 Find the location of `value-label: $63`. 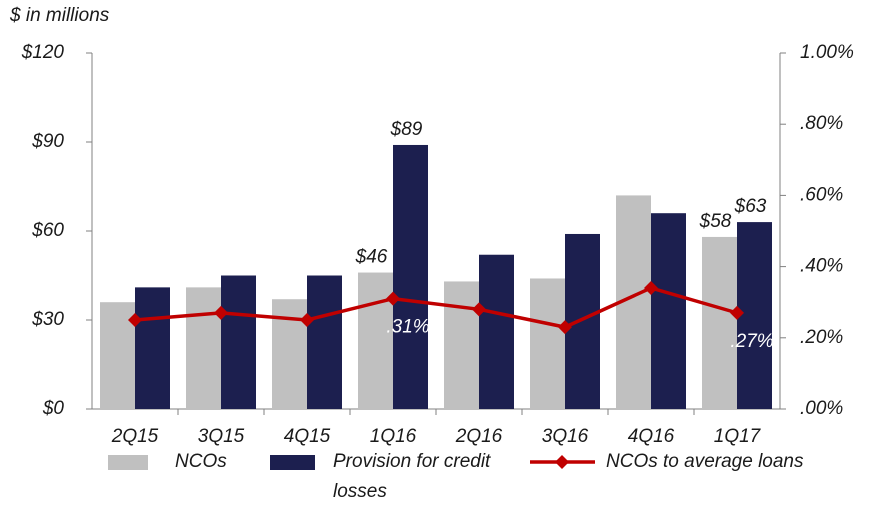

value-label: $63 is located at coordinates (750, 206).